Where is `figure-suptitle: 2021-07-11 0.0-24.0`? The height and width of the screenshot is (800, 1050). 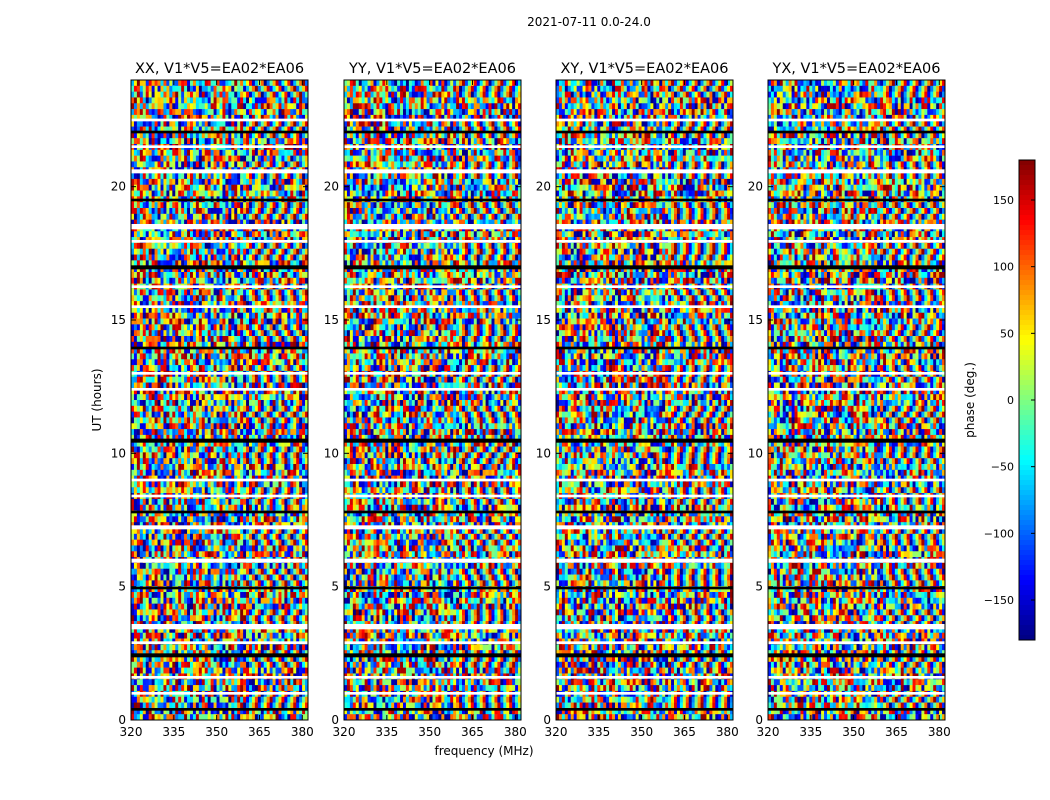
figure-suptitle: 2021-07-11 0.0-24.0 is located at coordinates (589, 22).